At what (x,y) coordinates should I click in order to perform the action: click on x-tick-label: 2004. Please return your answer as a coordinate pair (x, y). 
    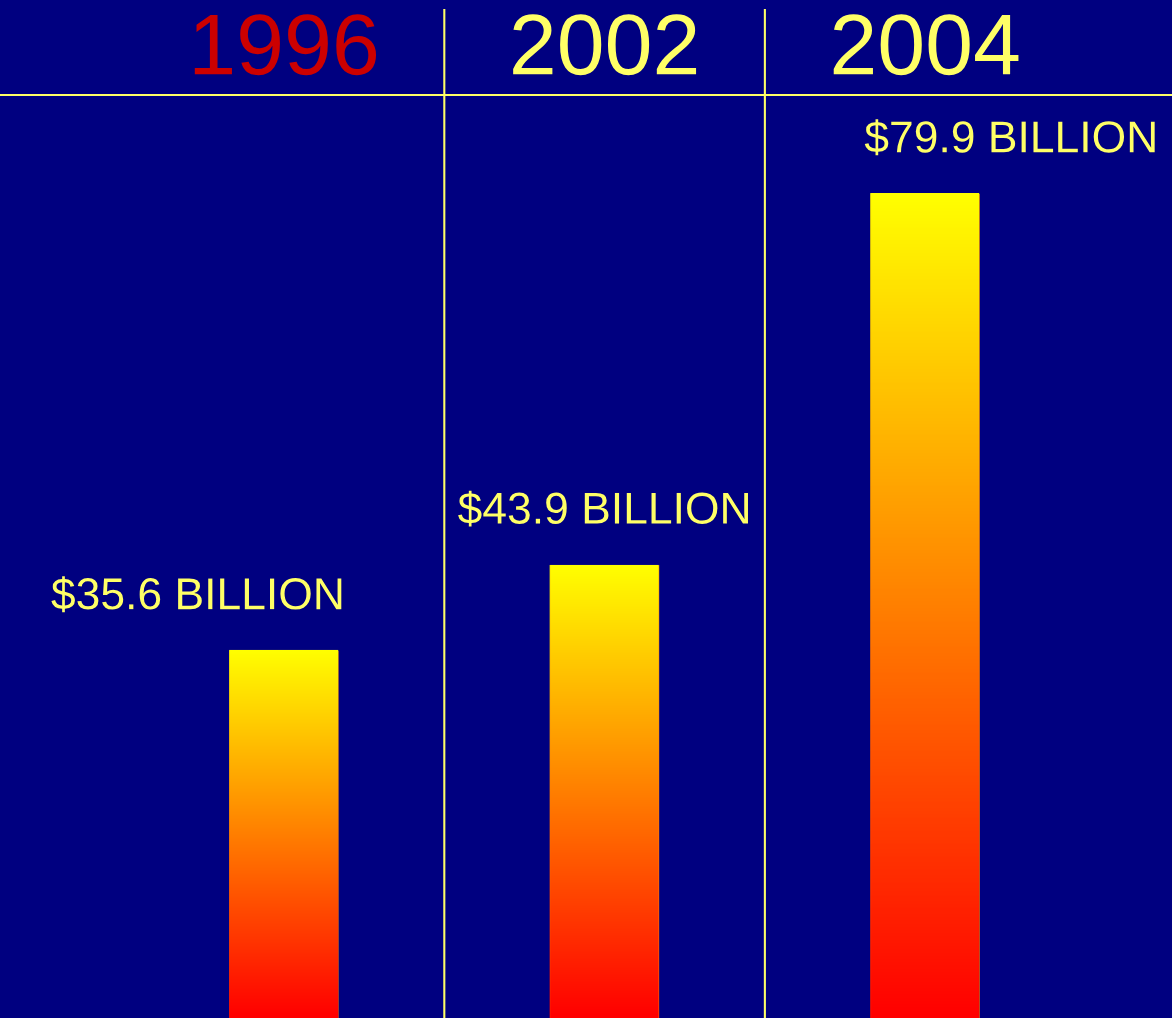
    Looking at the image, I should click on (926, 45).